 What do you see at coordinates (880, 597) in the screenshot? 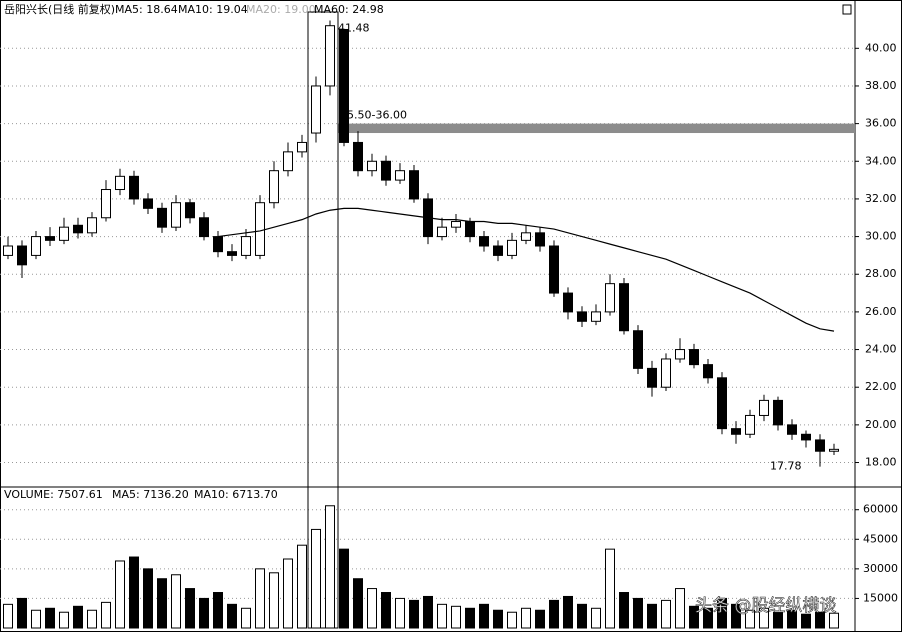
I see `y-tick-label: 15000` at bounding box center [880, 597].